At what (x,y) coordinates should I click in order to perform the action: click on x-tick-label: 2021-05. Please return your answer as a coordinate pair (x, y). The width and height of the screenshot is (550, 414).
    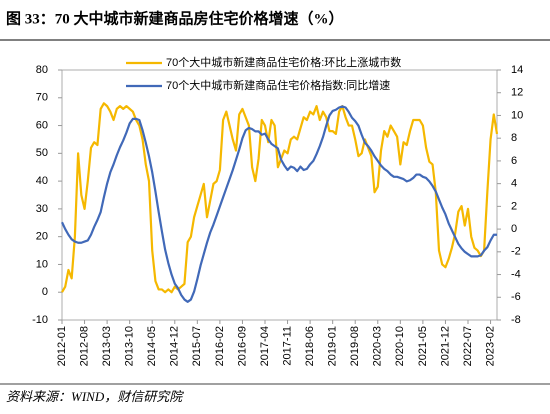
    Looking at the image, I should click on (423, 346).